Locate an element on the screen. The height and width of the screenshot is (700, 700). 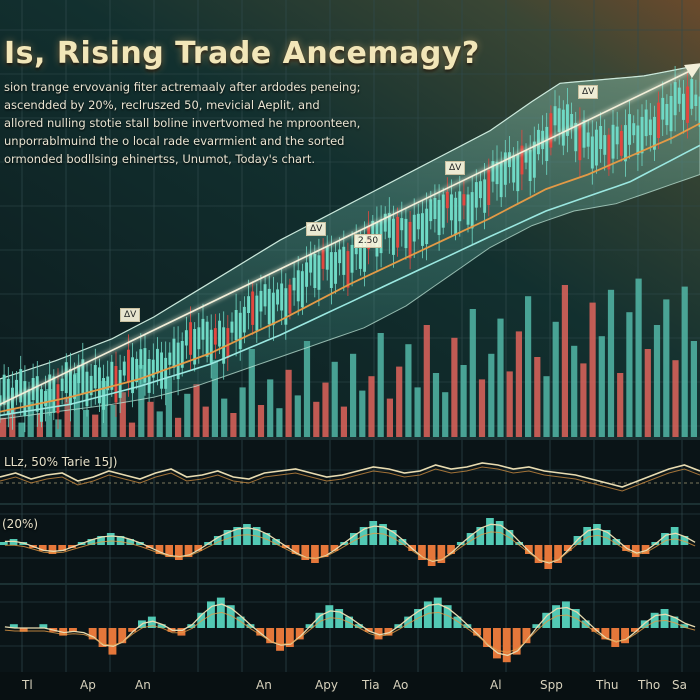
chart-title: Is, Rising Trade Ancemagy? is located at coordinates (242, 53).